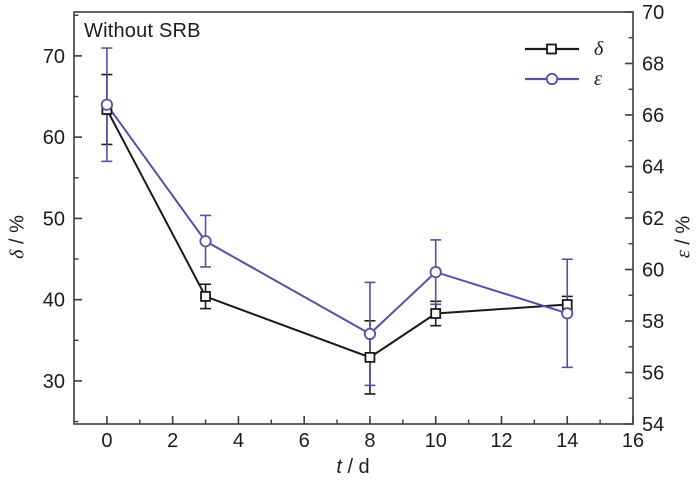 The height and width of the screenshot is (489, 700). Describe the element at coordinates (501, 441) in the screenshot. I see `svg-text: 12` at that location.